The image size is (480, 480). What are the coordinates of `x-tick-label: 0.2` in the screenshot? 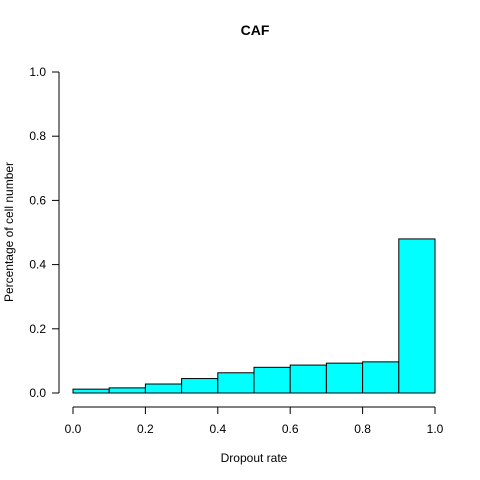 It's located at (145, 429).